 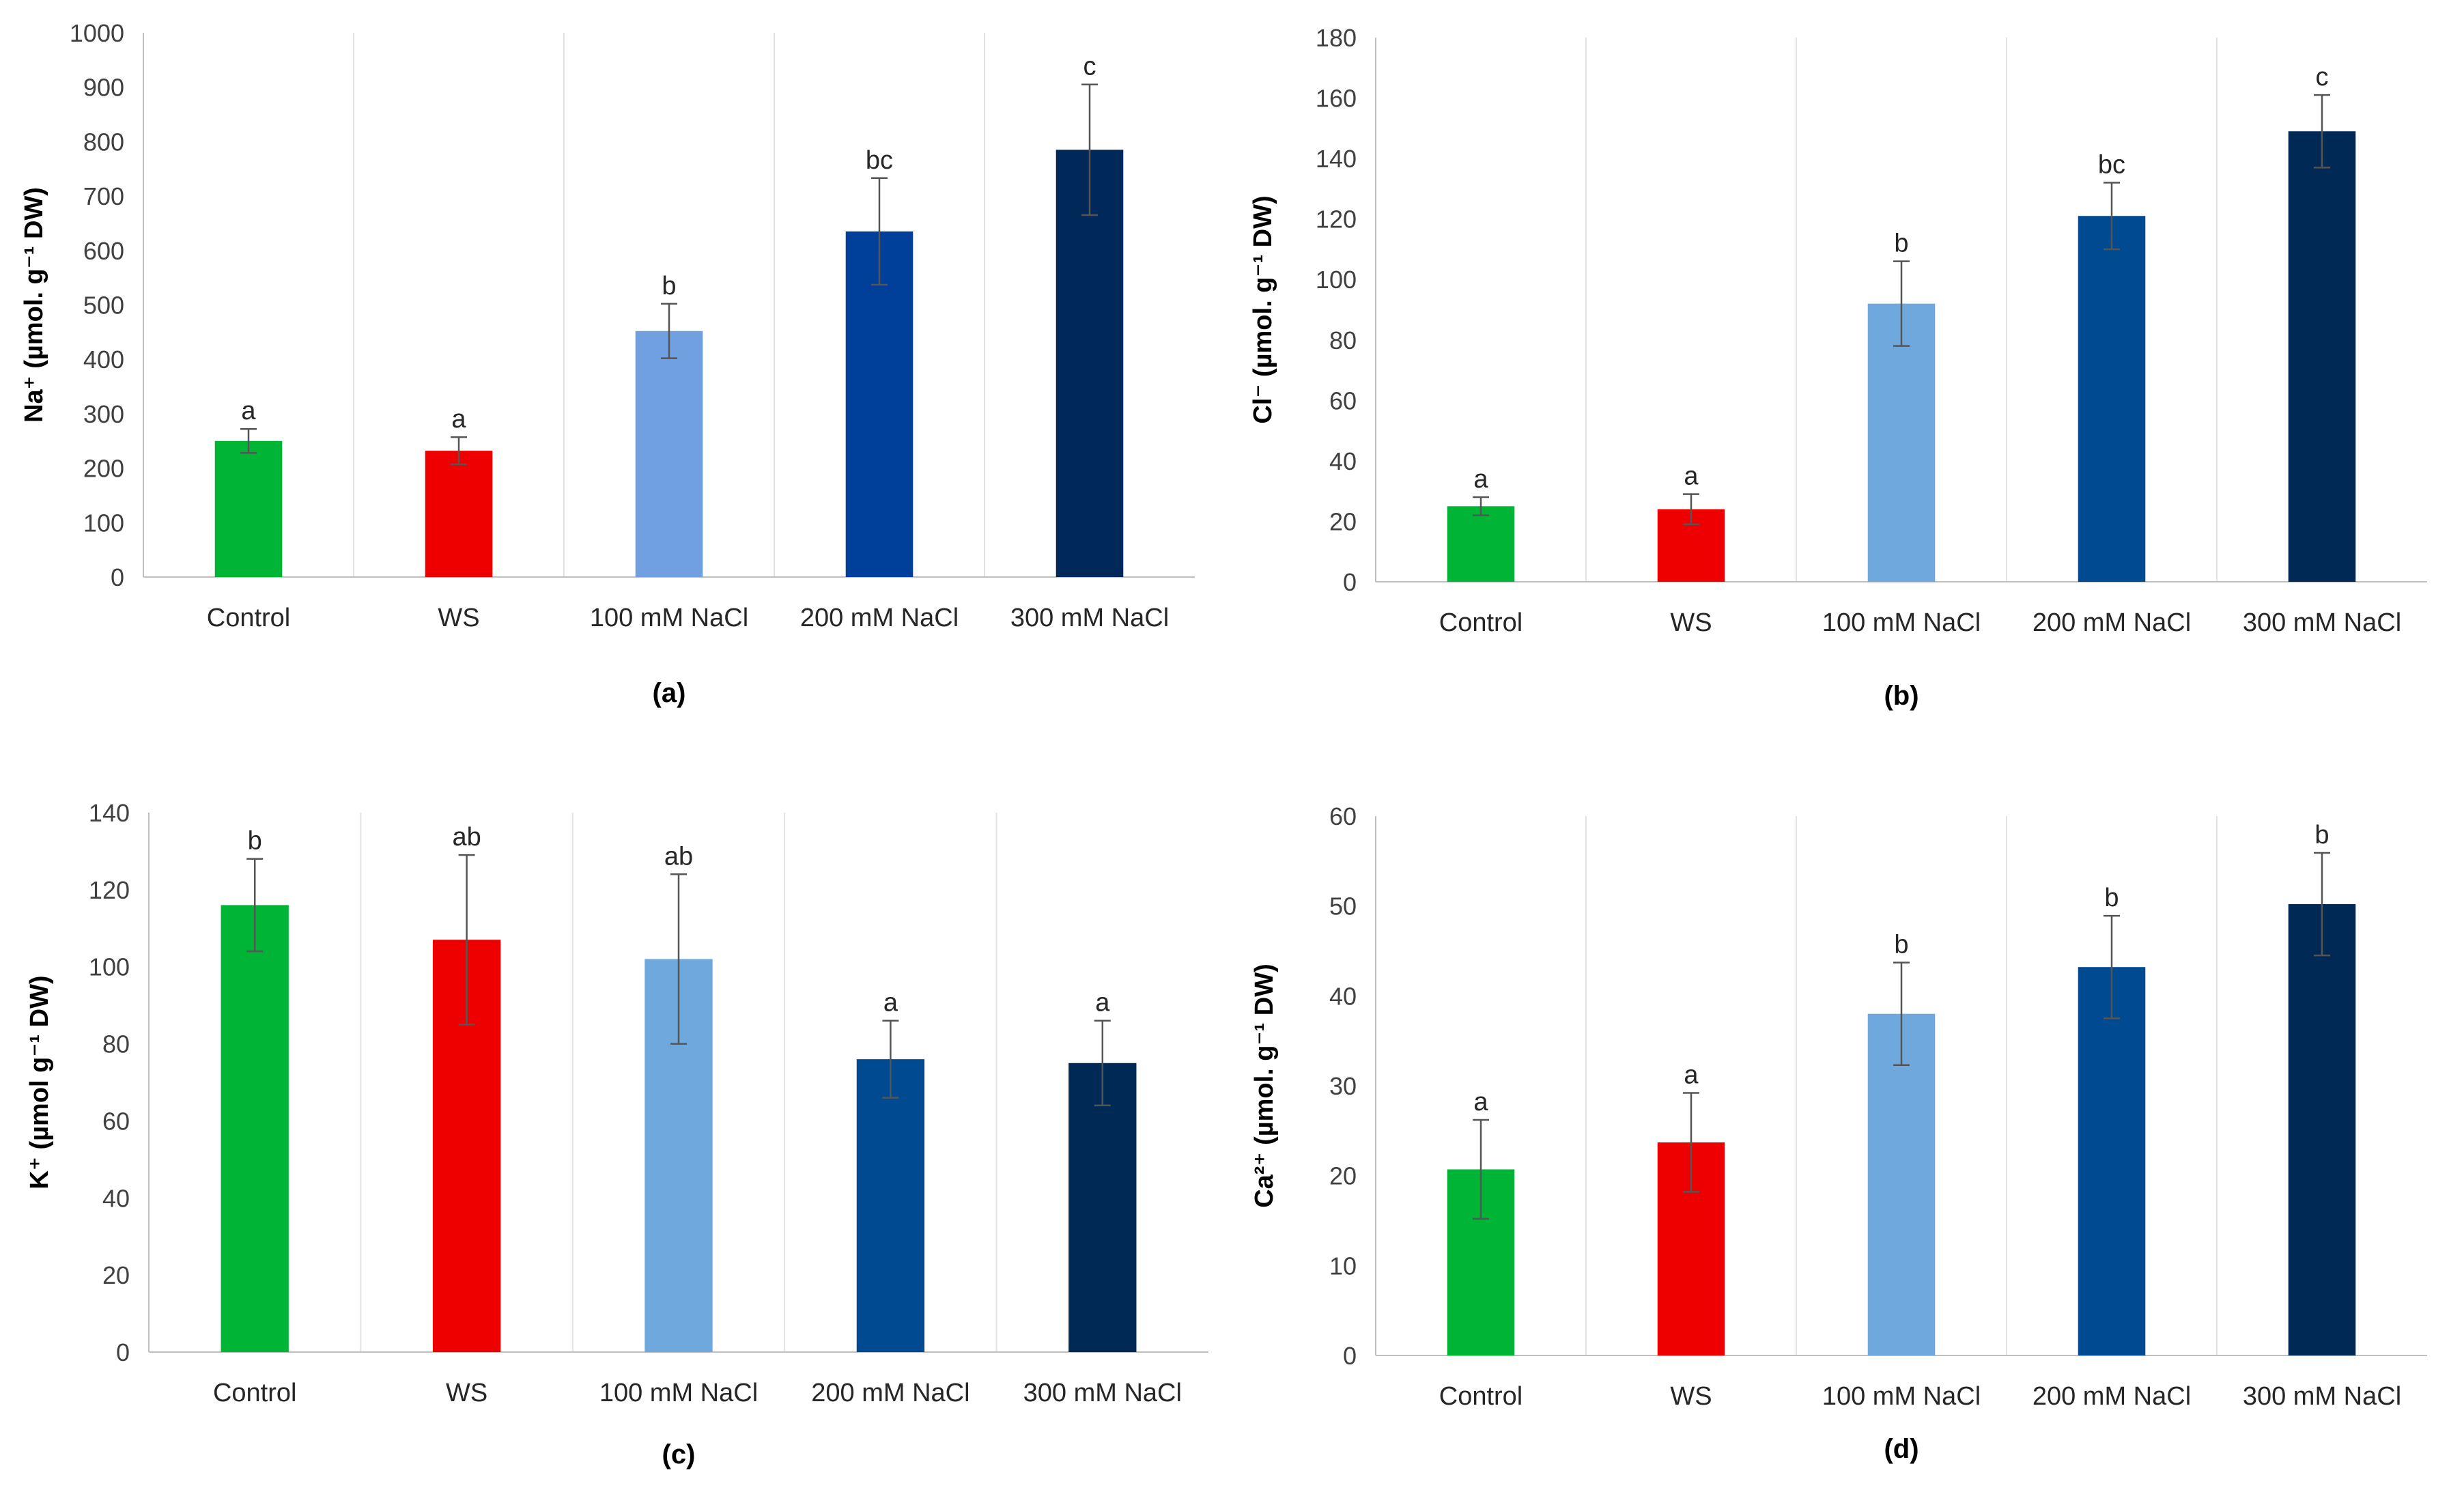 What do you see at coordinates (1343, 1266) in the screenshot?
I see `y-tick-label: 10` at bounding box center [1343, 1266].